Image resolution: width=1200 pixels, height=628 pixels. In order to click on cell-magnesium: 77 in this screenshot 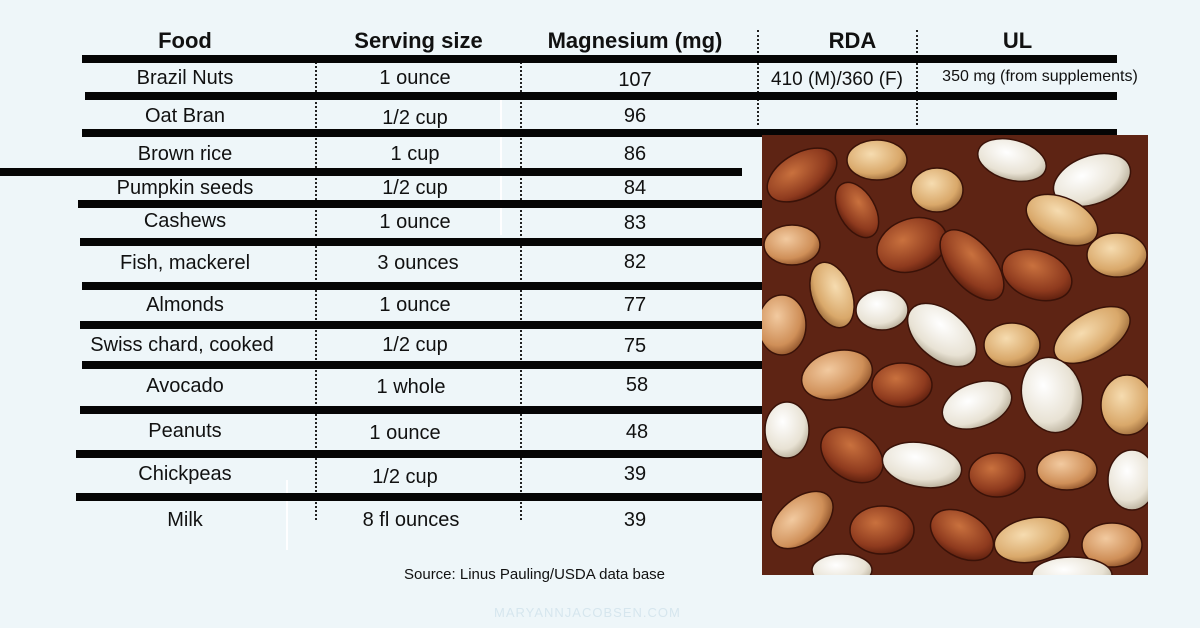, I will do `click(635, 305)`.